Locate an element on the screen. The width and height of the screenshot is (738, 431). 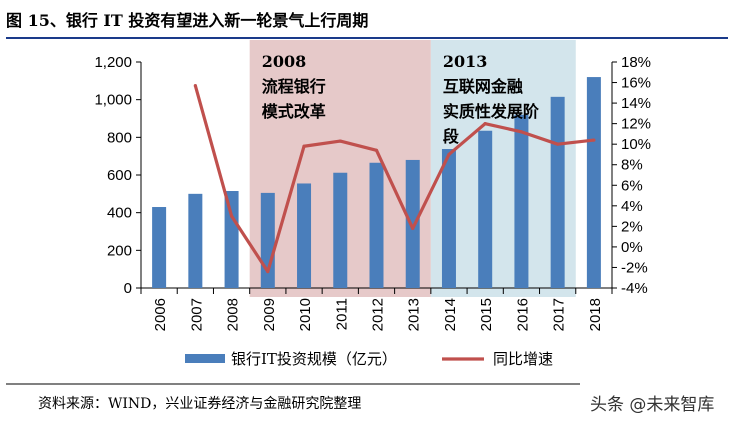
legend-label-bars: 银行IT投资规模（亿元） is located at coordinates (314, 359).